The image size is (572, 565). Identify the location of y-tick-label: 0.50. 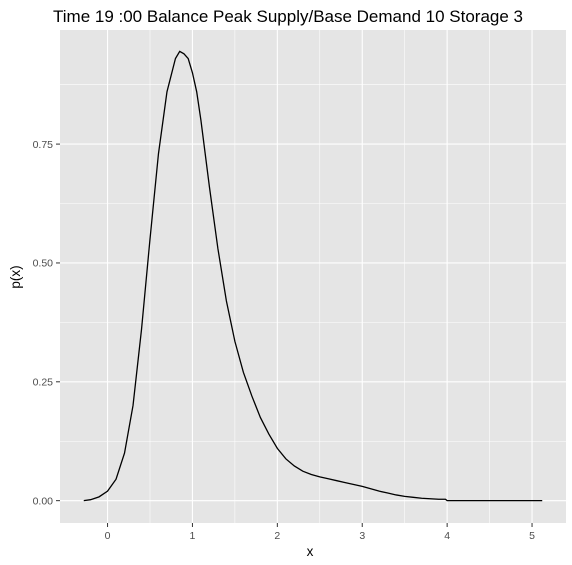
(43, 264).